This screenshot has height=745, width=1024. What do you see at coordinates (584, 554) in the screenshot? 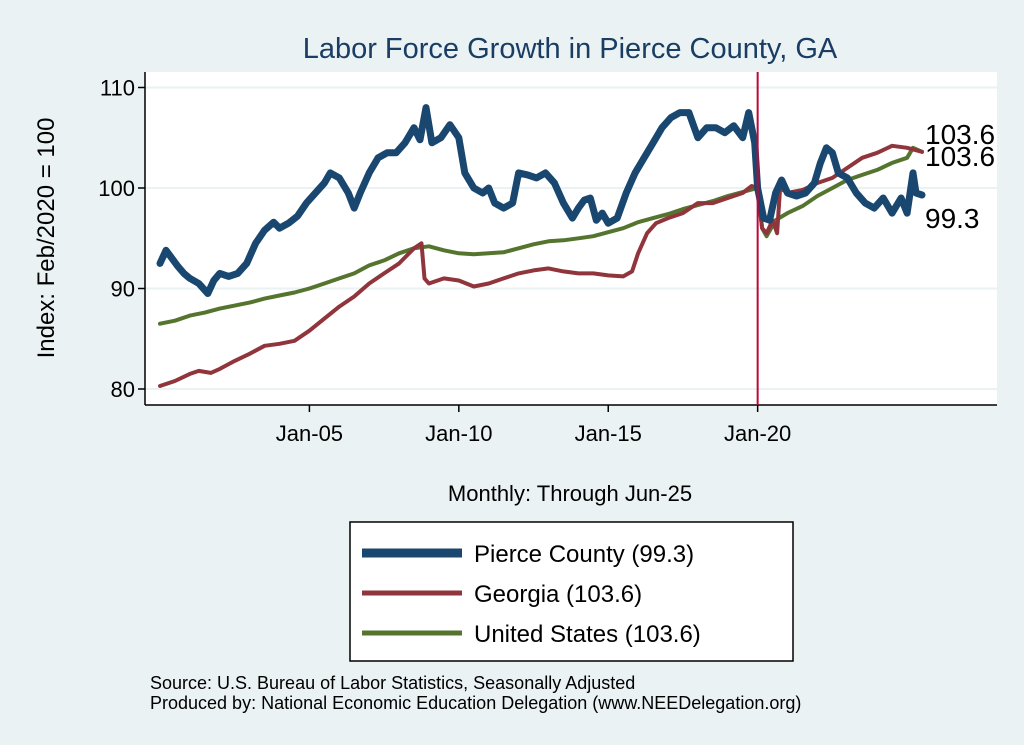
I see `legend-label-pierce: Pierce County (99.3)` at bounding box center [584, 554].